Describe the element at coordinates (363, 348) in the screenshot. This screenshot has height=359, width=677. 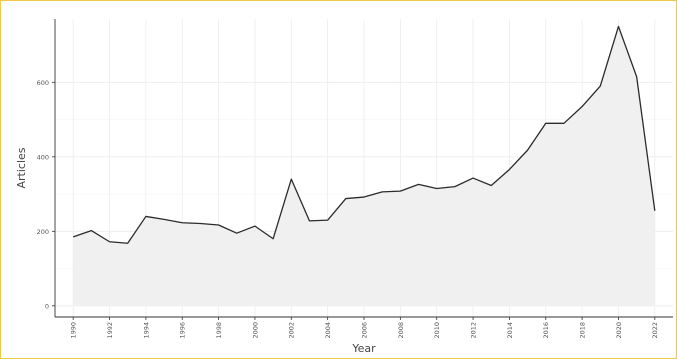
I see `x-axis-title: Year` at that location.